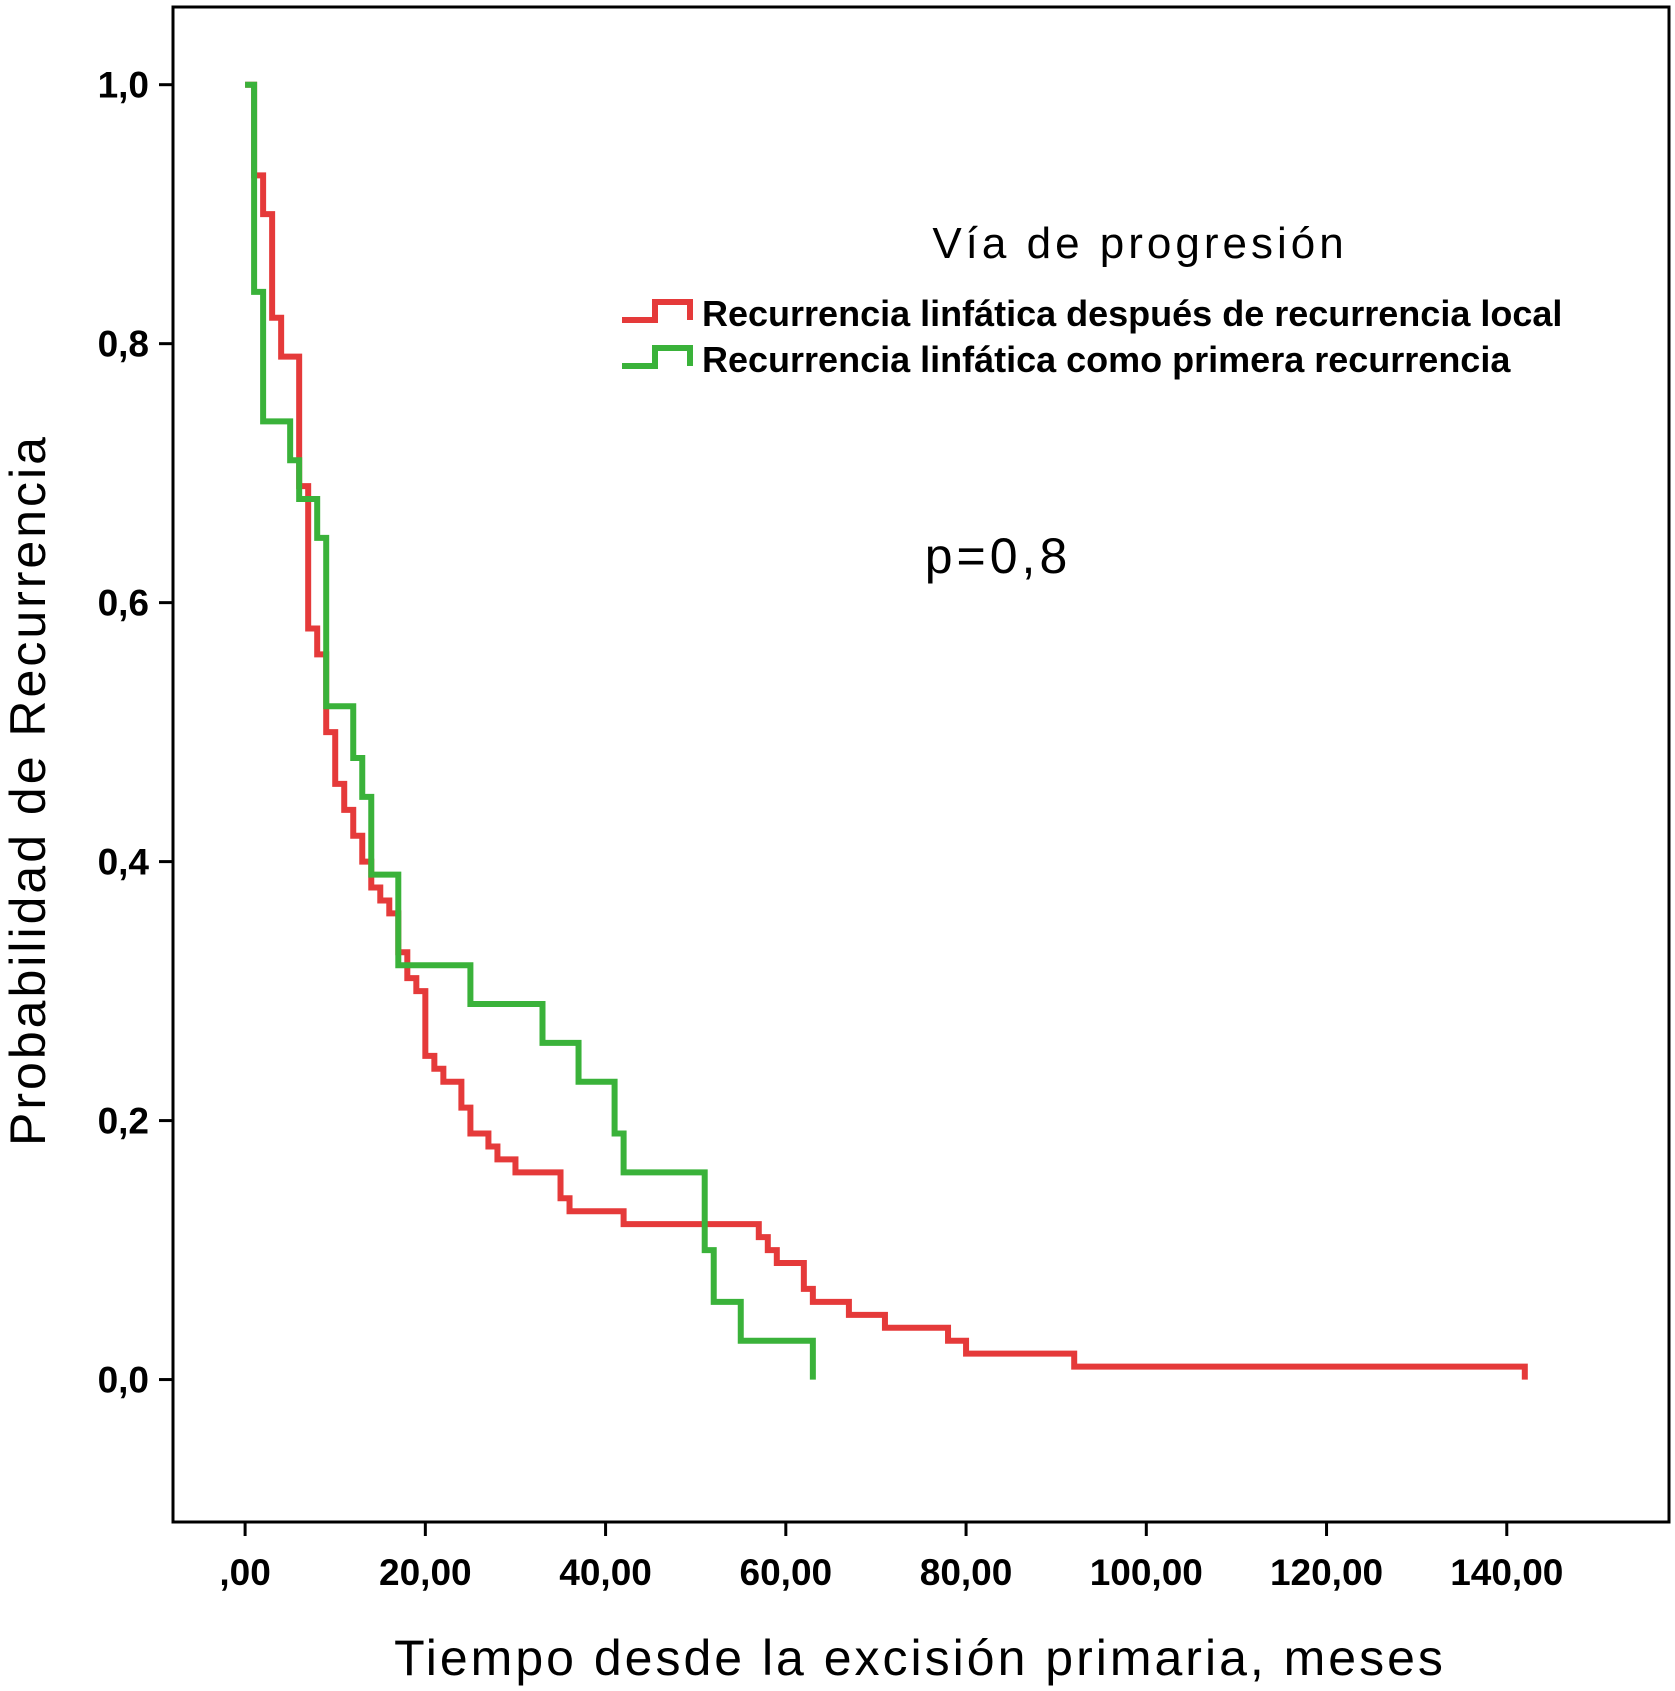  What do you see at coordinates (920, 1658) in the screenshot?
I see `x-axis-title: Tiempo desde la excisión primaria, meses` at bounding box center [920, 1658].